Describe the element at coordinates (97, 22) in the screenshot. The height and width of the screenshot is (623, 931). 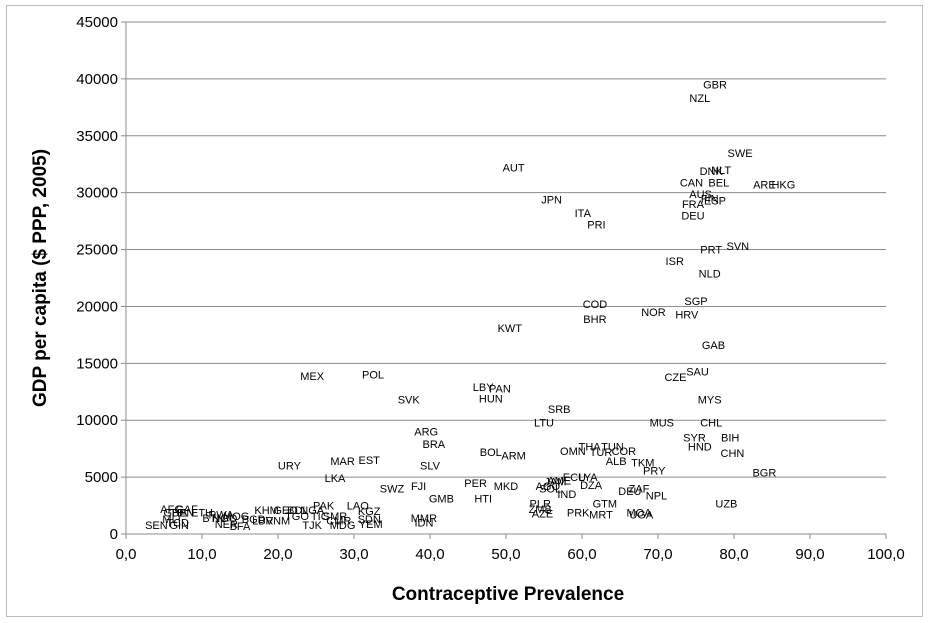
I see `y-tick-label: 45000` at that location.